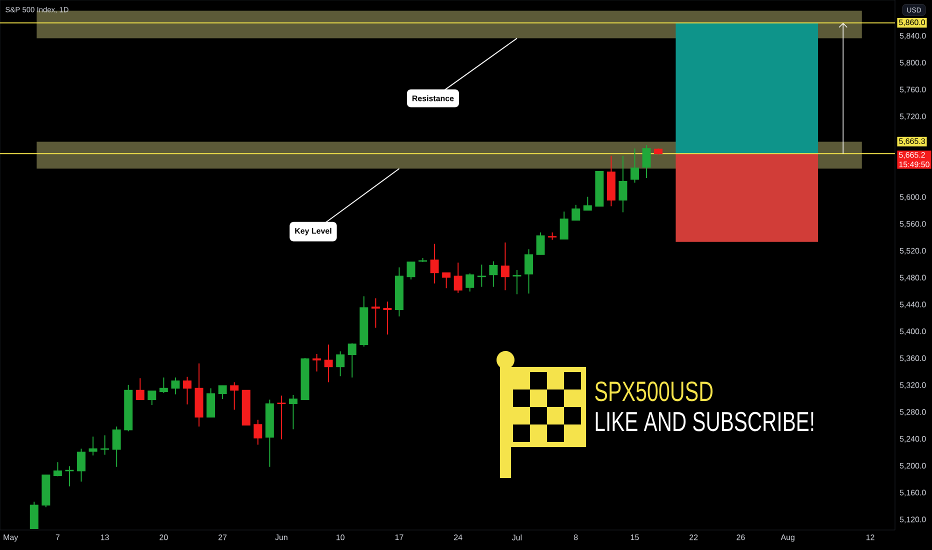  What do you see at coordinates (654, 392) in the screenshot?
I see `annotation: SPX500USD` at bounding box center [654, 392].